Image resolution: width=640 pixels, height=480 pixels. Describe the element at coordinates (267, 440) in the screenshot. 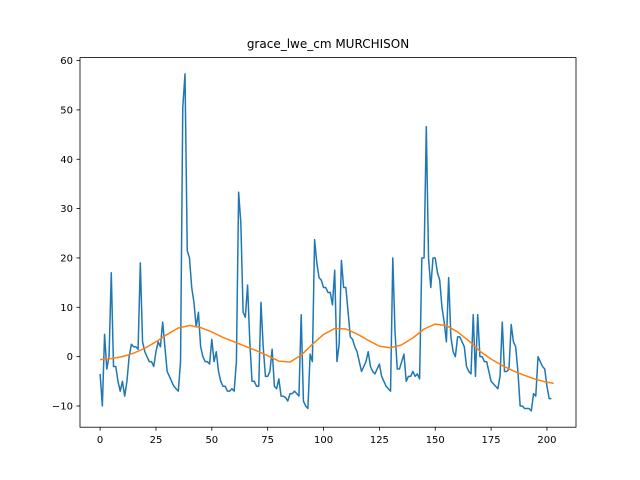

I see `x-tick-label: 75` at that location.